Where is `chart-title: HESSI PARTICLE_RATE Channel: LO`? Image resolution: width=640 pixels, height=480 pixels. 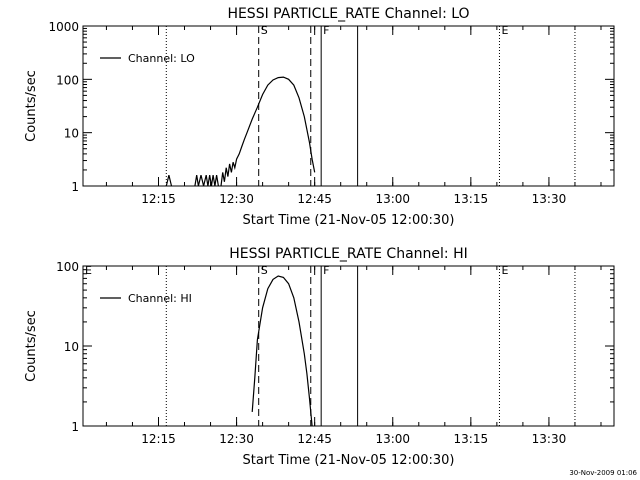 chart-title: HESSI PARTICLE_RATE Channel: LO is located at coordinates (348, 14).